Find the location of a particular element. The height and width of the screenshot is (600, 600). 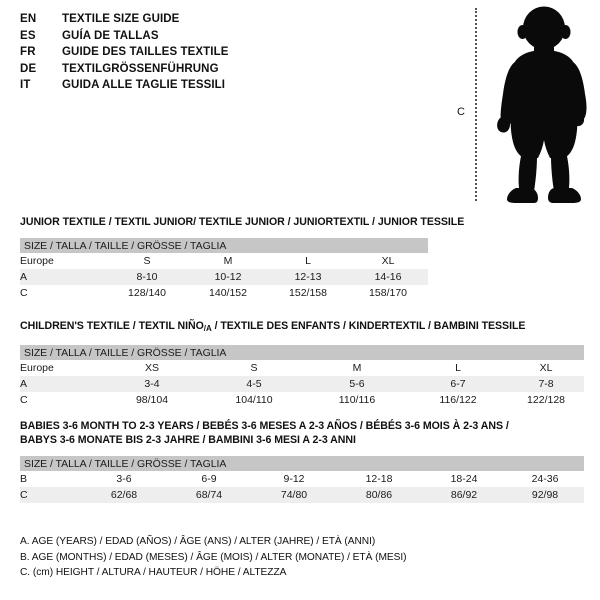

table-row: A 8-10 10-12 12-13 14-16 is located at coordinates (224, 277).